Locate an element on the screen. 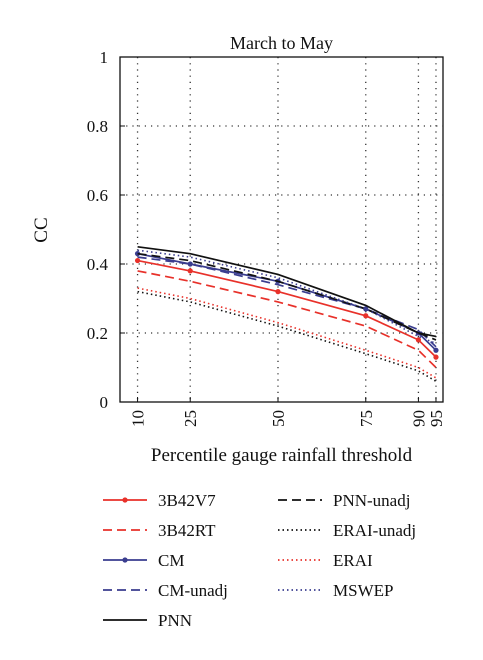 The image size is (483, 660). legend-label: CM-unadj is located at coordinates (193, 590).